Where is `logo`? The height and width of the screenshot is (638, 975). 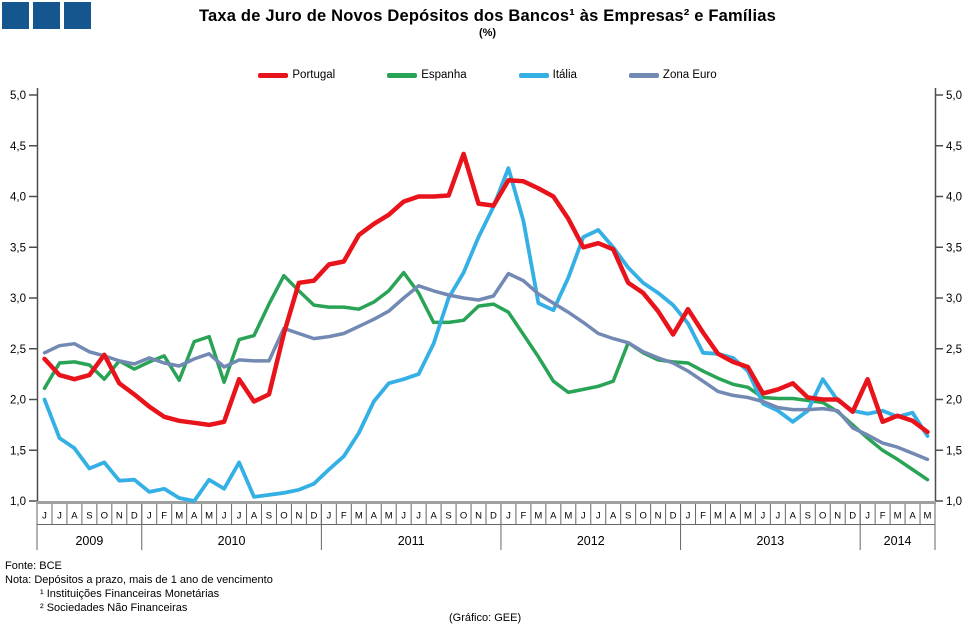
logo is located at coordinates (46, 15).